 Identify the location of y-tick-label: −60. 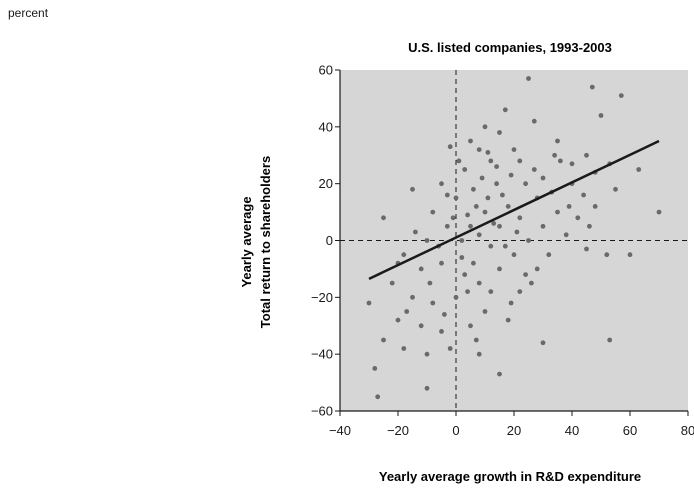
(322, 411).